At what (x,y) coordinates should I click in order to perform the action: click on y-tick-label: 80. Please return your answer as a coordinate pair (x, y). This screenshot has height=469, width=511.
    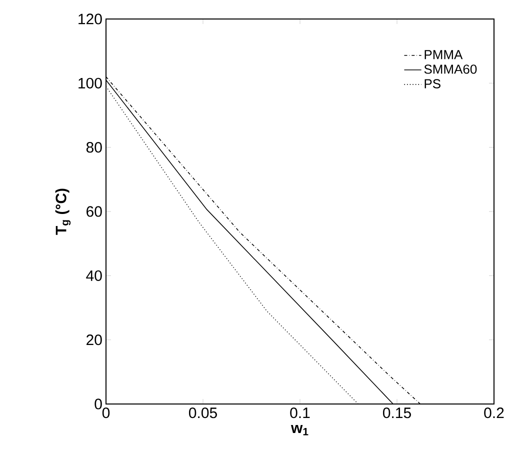
    Looking at the image, I should click on (94, 147).